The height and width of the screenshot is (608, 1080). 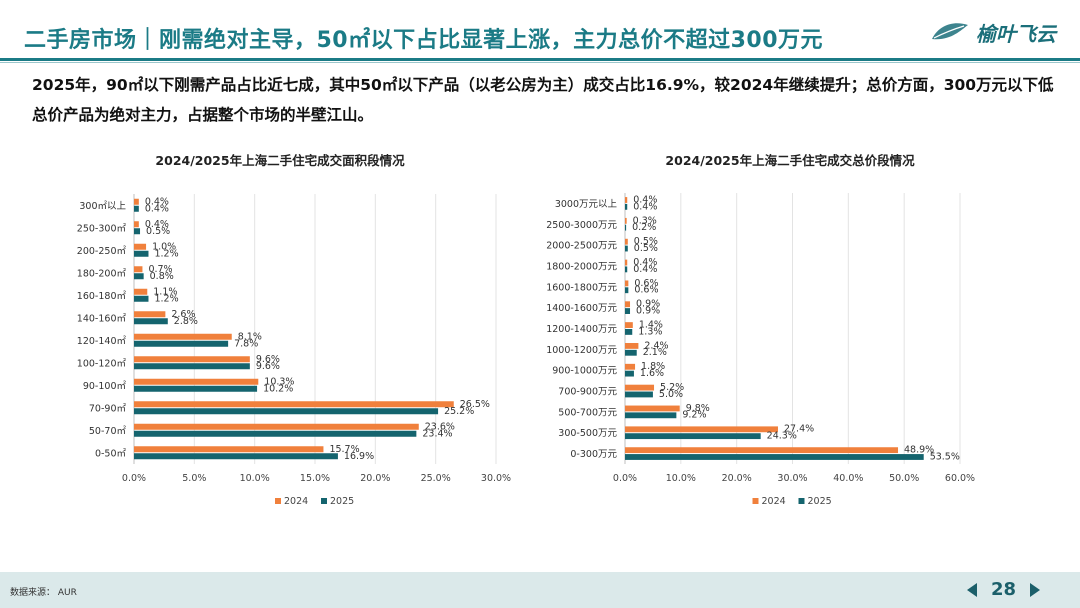 I want to click on data-label: 1.0%, so click(x=164, y=246).